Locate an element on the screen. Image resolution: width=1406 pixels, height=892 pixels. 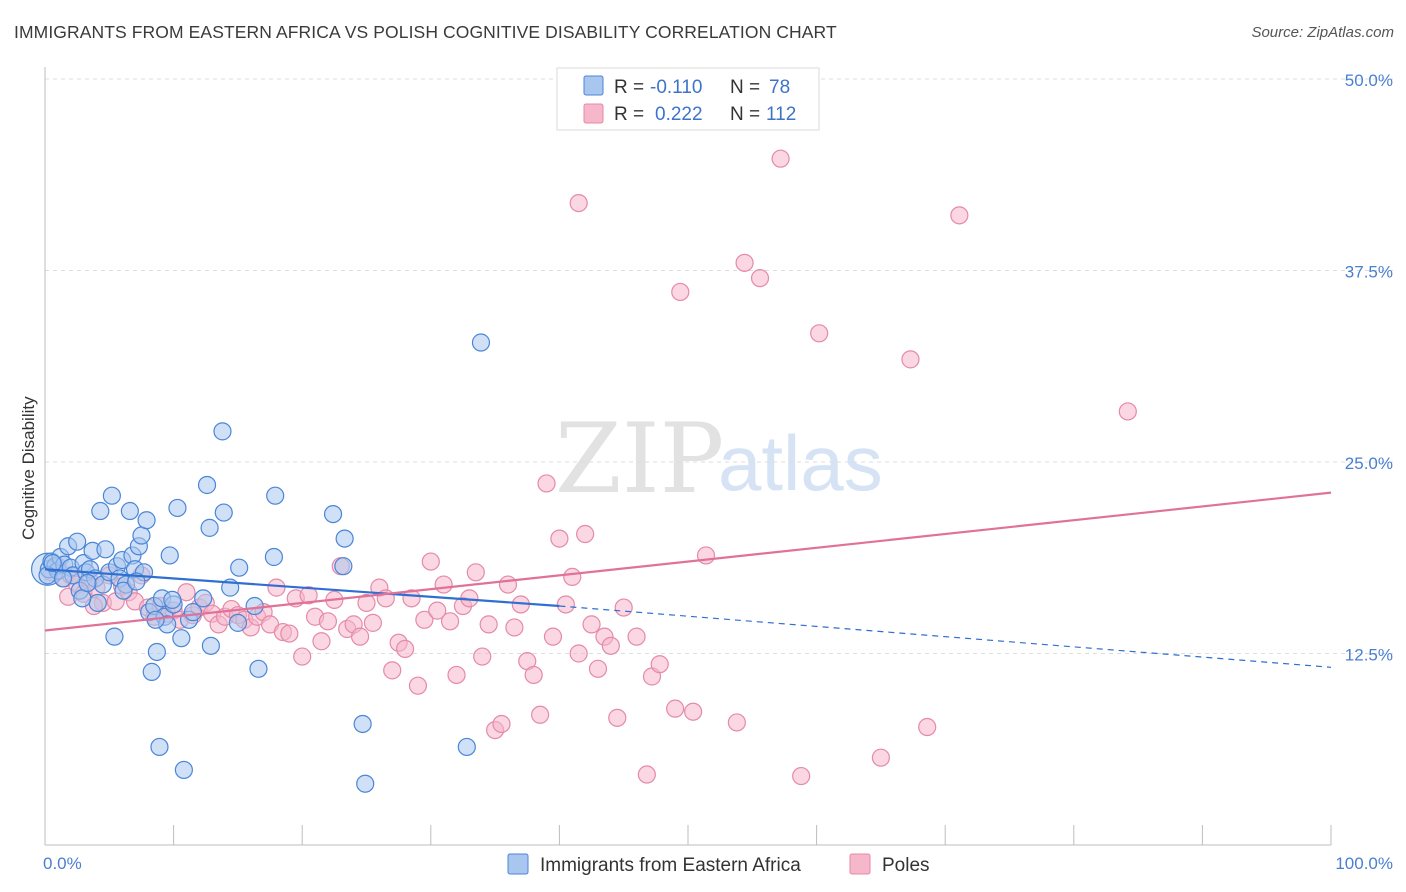
y-tick-label: 12.5% is located at coordinates (1369, 655).